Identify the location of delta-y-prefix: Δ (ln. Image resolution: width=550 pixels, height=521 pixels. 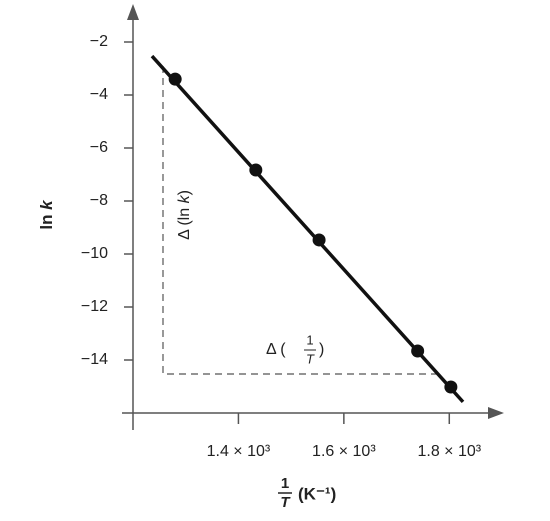
(184, 221).